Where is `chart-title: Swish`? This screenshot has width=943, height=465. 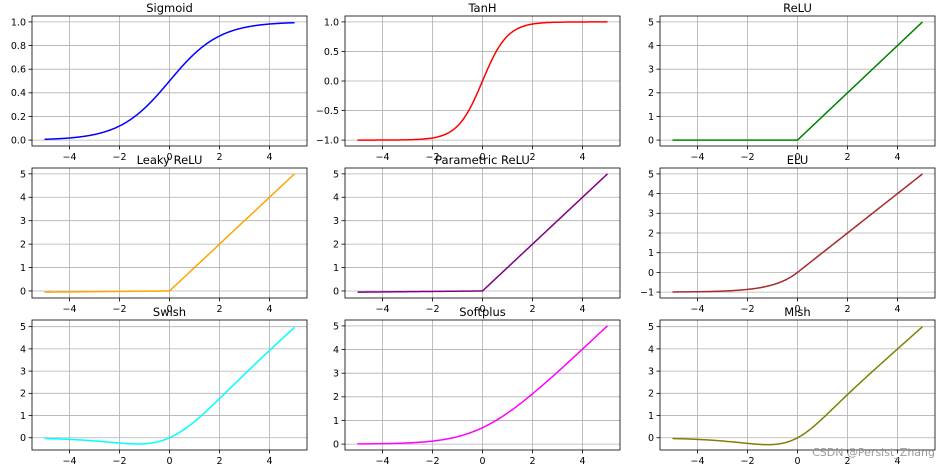 chart-title: Swish is located at coordinates (169, 312).